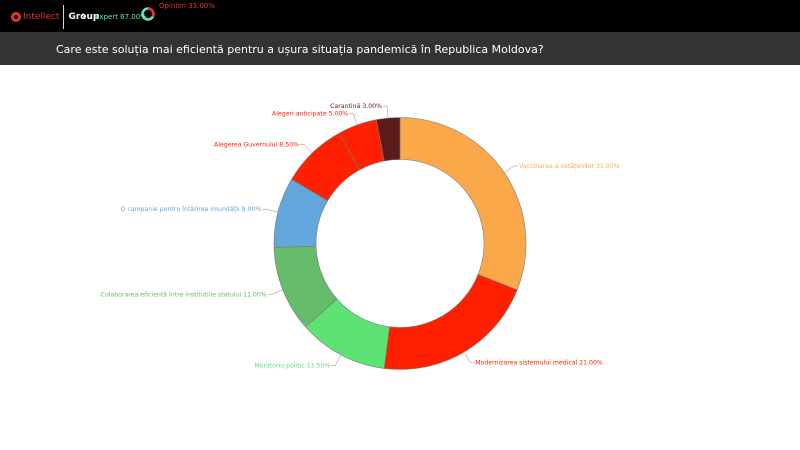 Image resolution: width=800 pixels, height=450 pixels. What do you see at coordinates (469, 357) in the screenshot?
I see `leader-modernizarea-sistemului-medical` at bounding box center [469, 357].